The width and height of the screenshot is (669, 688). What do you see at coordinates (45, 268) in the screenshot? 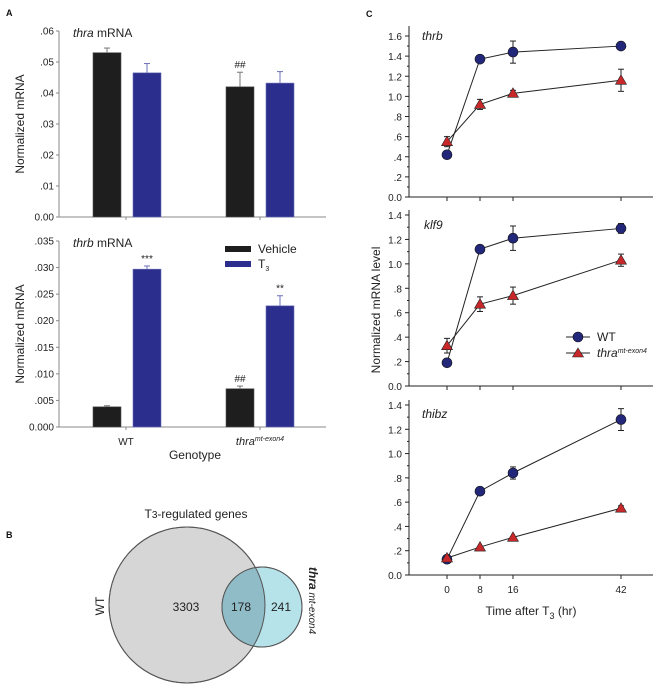
I see `y-tick-label: .030` at bounding box center [45, 268].